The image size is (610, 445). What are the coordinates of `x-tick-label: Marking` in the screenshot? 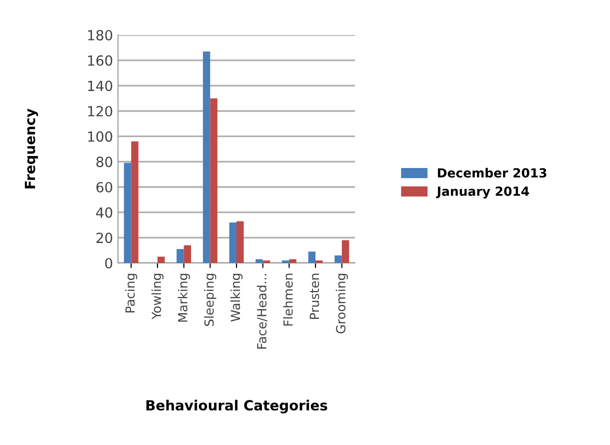 It's located at (184, 298).